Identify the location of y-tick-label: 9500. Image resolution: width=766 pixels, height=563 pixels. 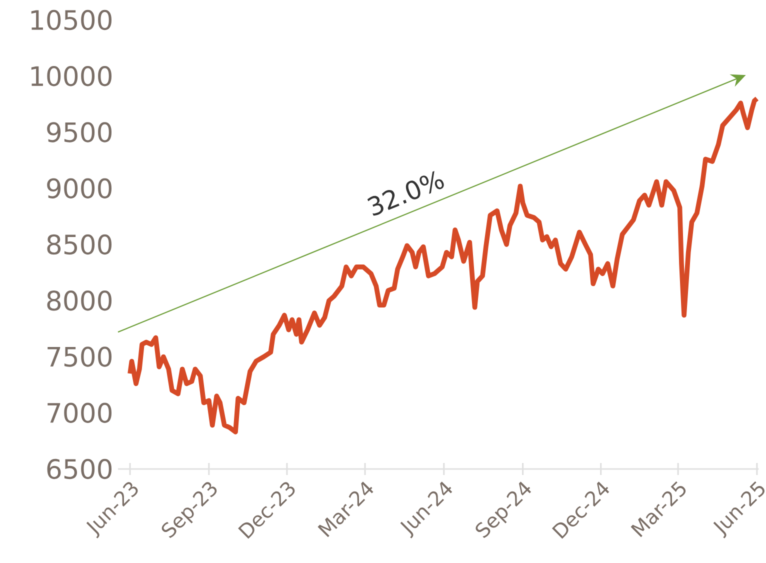
(79, 132).